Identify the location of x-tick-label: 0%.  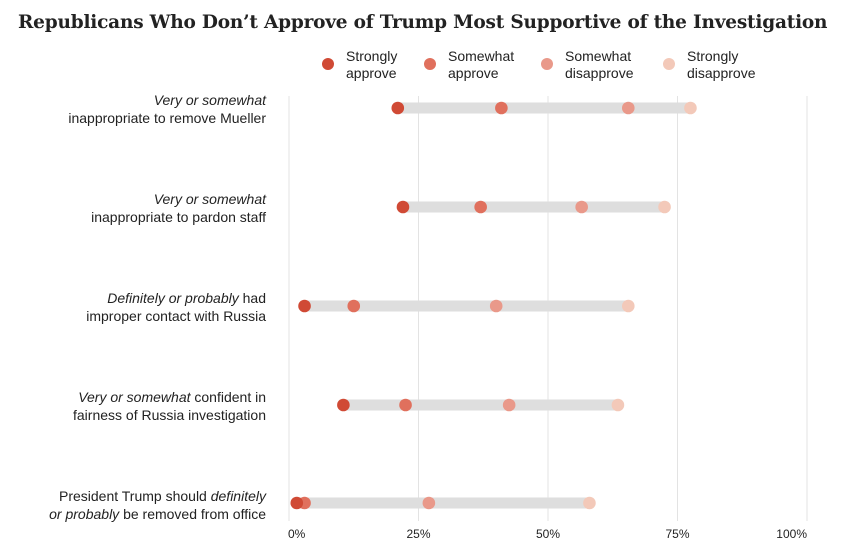
(297, 534).